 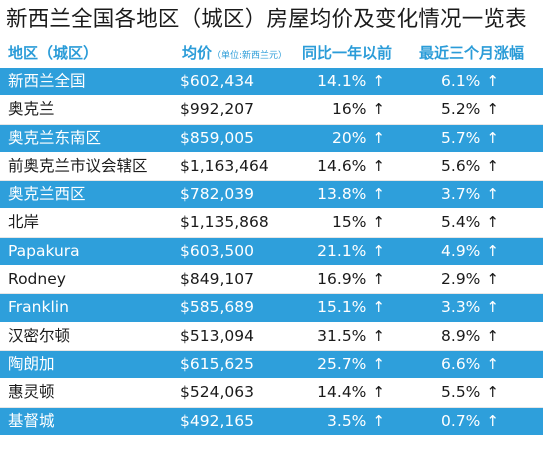 I want to click on cell-price-value: $1,135,868, so click(x=224, y=222).